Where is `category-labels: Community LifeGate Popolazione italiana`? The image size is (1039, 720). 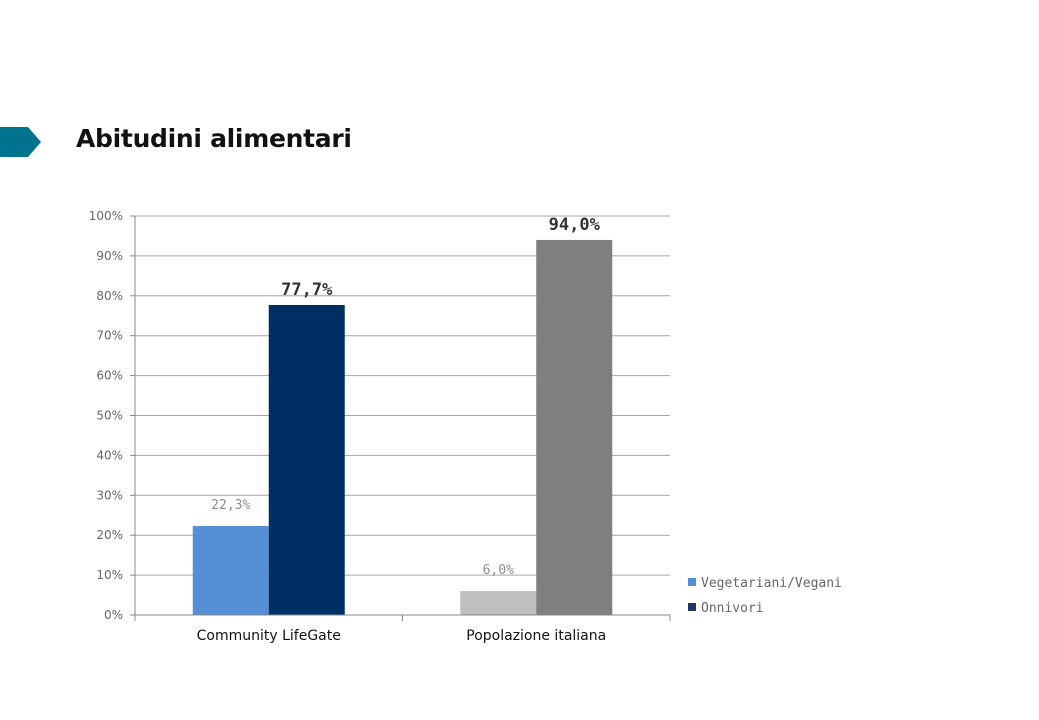
category-labels: Community LifeGate Popolazione italiana is located at coordinates (402, 636).